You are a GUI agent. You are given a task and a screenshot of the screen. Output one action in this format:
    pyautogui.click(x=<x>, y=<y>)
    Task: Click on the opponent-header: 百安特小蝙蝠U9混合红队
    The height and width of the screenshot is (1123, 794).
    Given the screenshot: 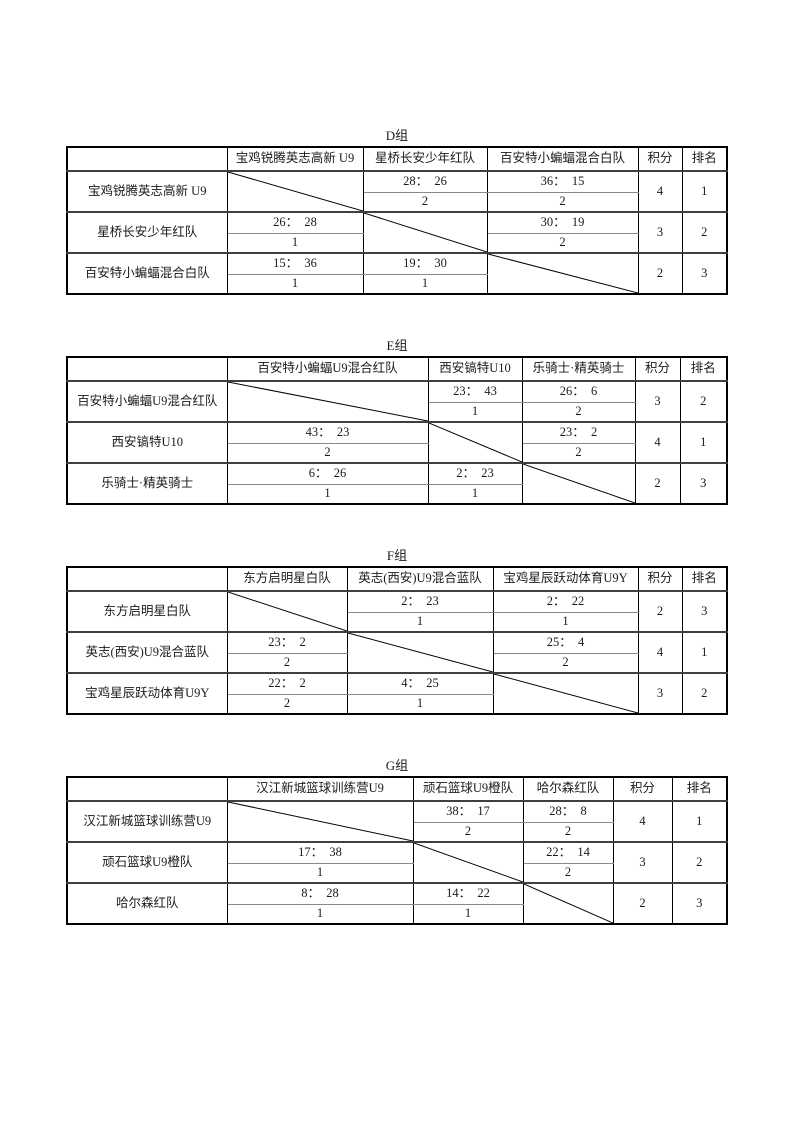 What is the action you would take?
    pyautogui.click(x=327, y=369)
    